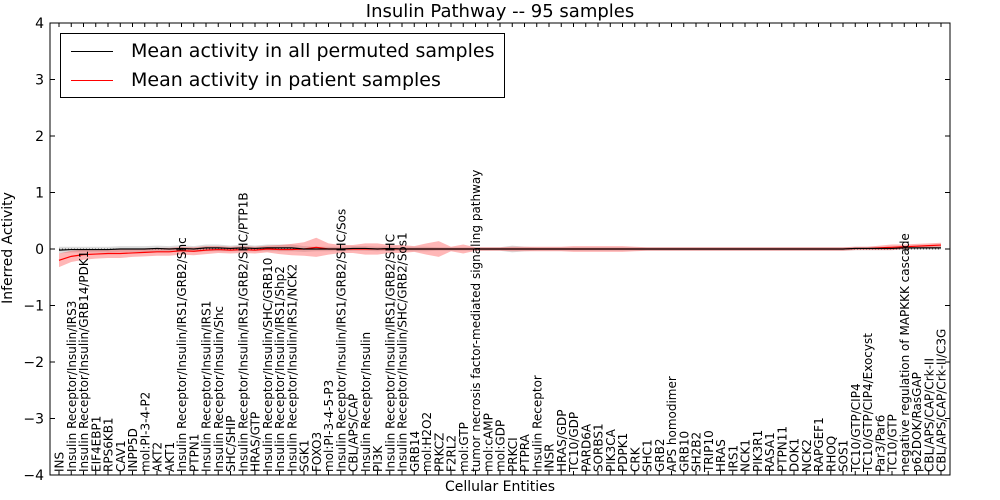 The height and width of the screenshot is (500, 1000). What do you see at coordinates (488, 442) in the screenshot?
I see `x-tick-label: mol:cAMP` at bounding box center [488, 442].